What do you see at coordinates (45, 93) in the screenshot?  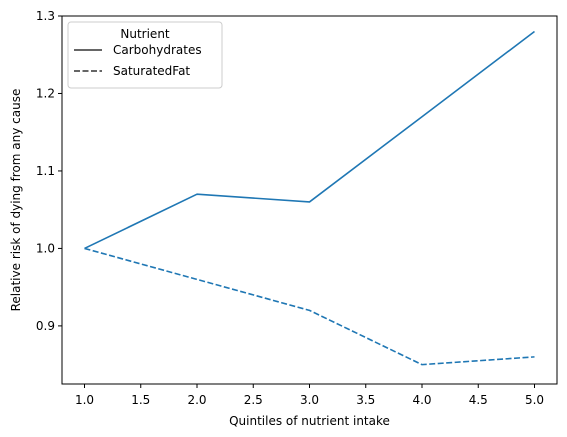 I see `y-tick-label: 1.2` at bounding box center [45, 93].